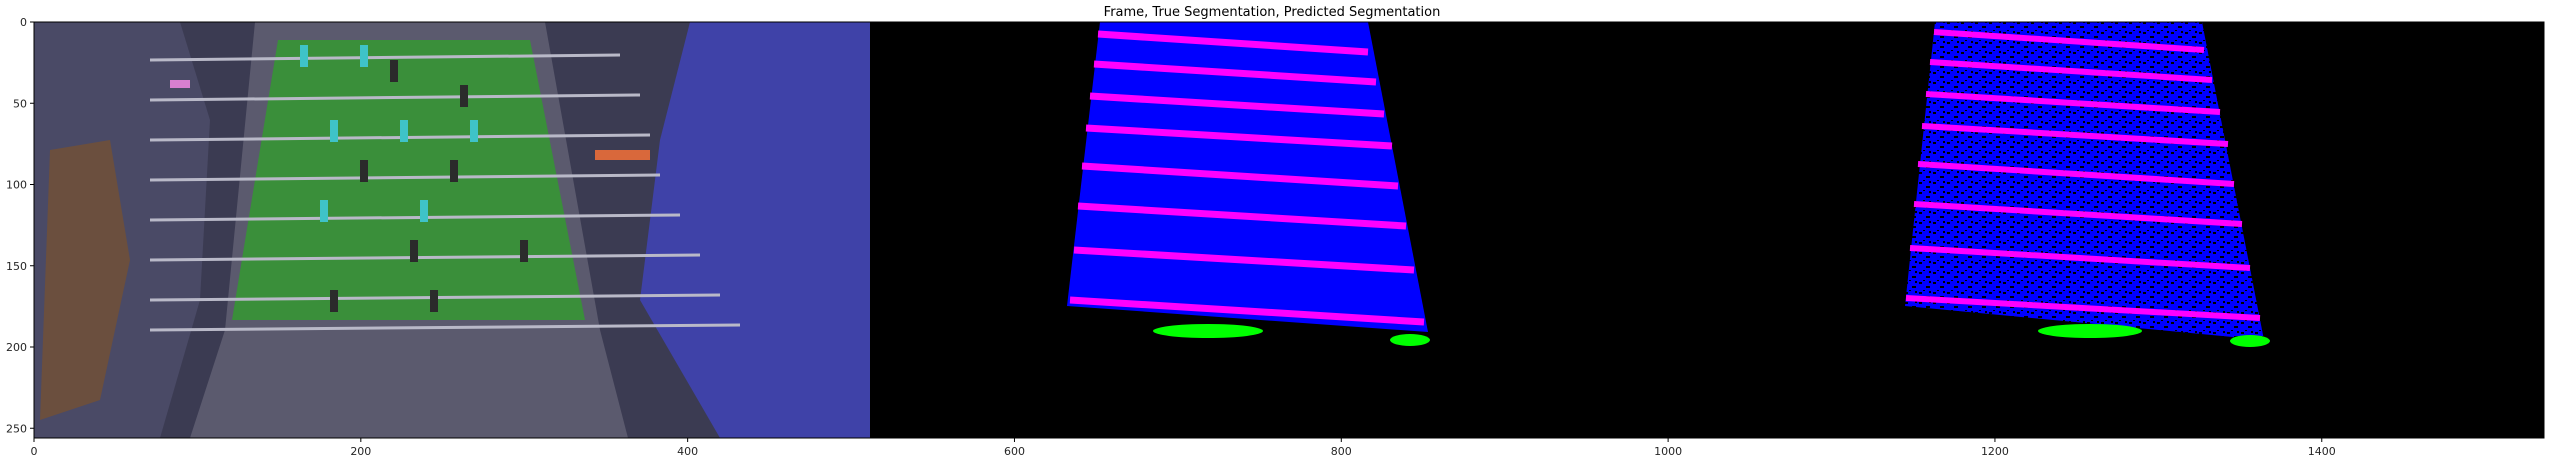 Image resolution: width=2554 pixels, height=465 pixels. What do you see at coordinates (1995, 451) in the screenshot?
I see `x-tick-label: 1200` at bounding box center [1995, 451].